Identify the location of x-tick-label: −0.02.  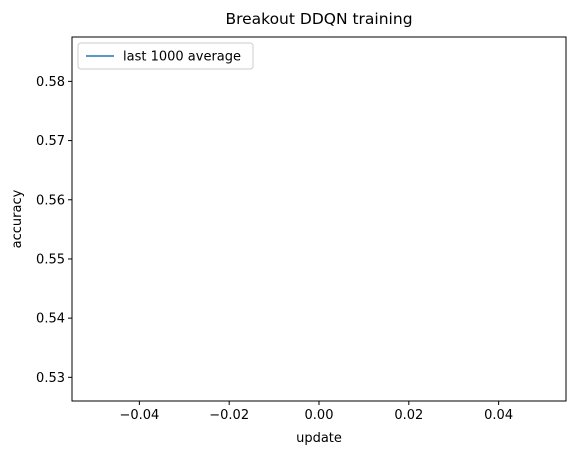
(229, 415).